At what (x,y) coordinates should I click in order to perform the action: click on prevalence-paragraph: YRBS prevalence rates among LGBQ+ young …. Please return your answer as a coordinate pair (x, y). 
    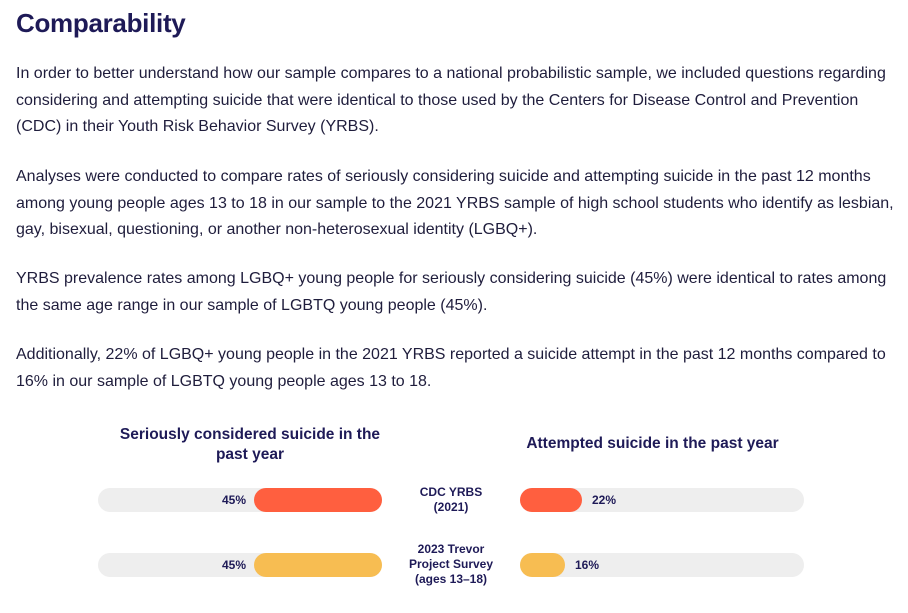
    Looking at the image, I should click on (451, 292).